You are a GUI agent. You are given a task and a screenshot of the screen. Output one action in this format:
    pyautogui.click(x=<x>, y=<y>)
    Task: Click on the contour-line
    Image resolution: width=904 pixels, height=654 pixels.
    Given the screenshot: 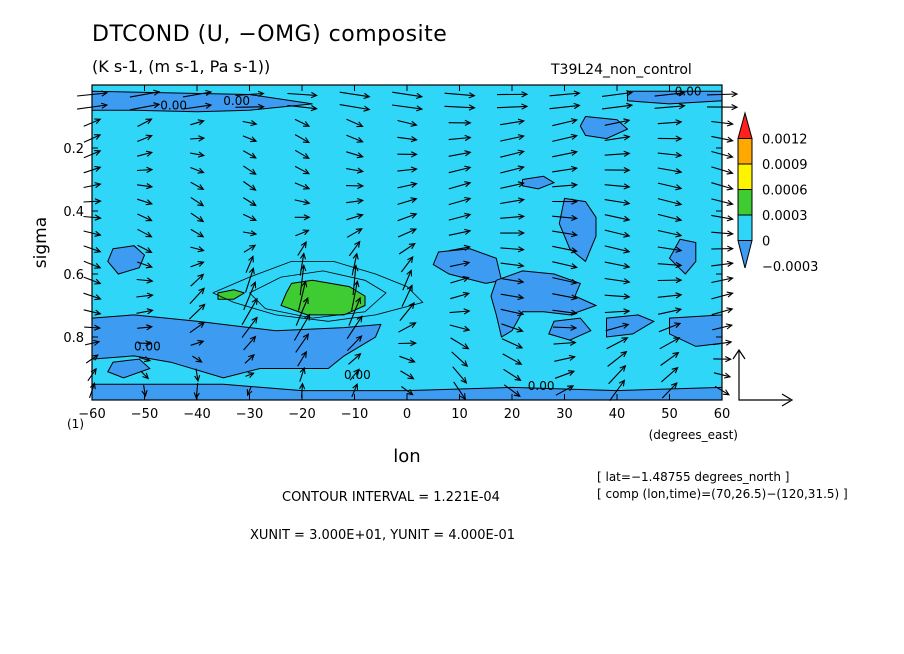 What is the action you would take?
    pyautogui.click(x=318, y=291)
    